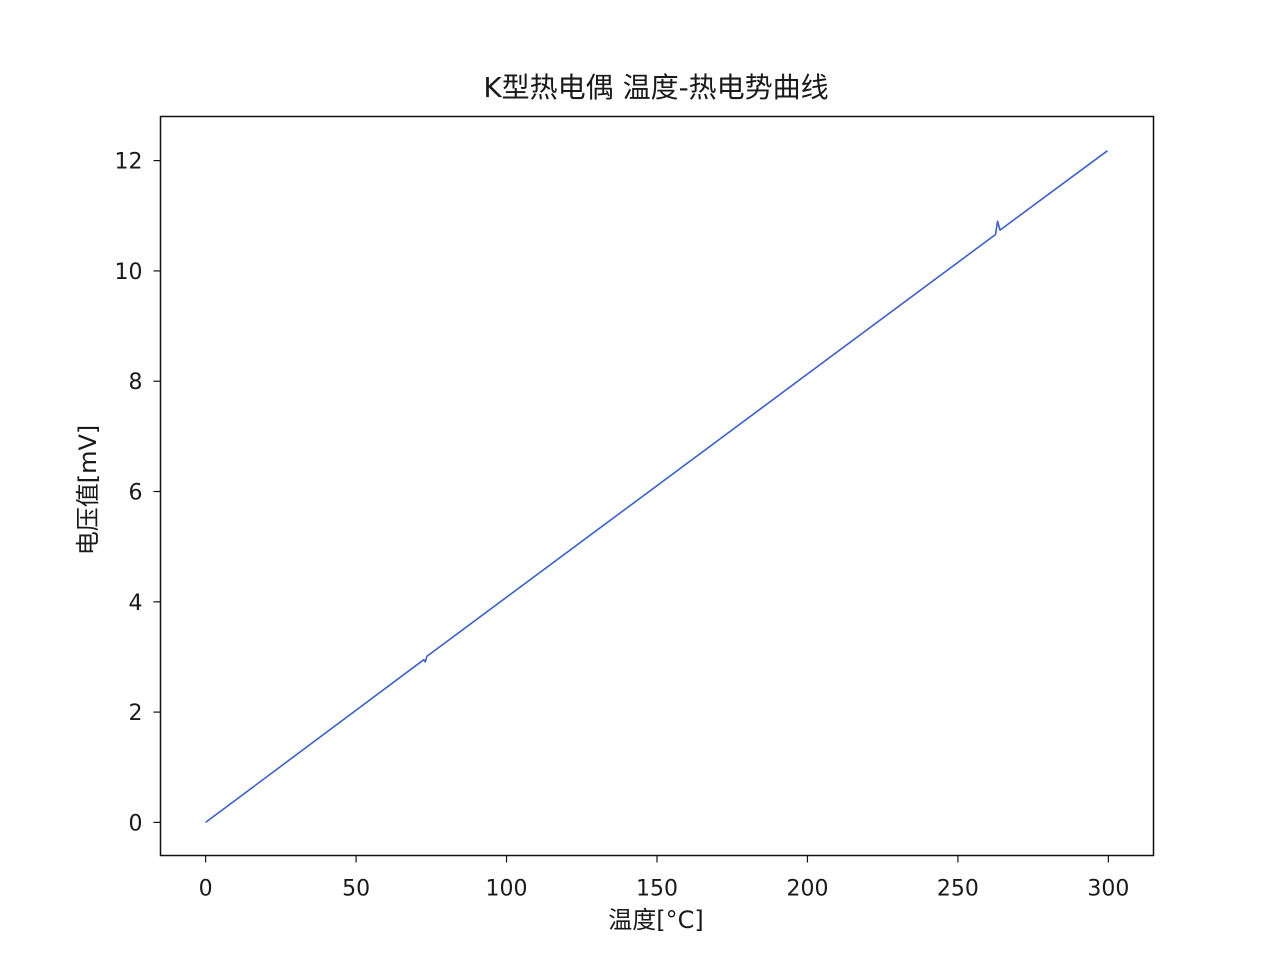 The image size is (1280, 960). Describe the element at coordinates (958, 889) in the screenshot. I see `x-tick-label: 250` at that location.